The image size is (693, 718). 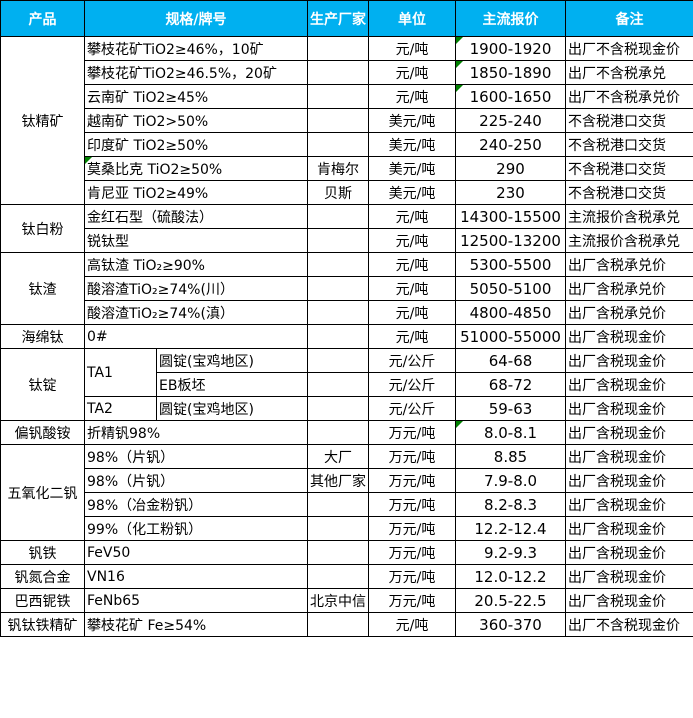 What do you see at coordinates (346, 552) in the screenshot?
I see `table-row: 钒铁 FeV50 万元/吨 9.2-9.3 出厂含税现金价` at bounding box center [346, 552].